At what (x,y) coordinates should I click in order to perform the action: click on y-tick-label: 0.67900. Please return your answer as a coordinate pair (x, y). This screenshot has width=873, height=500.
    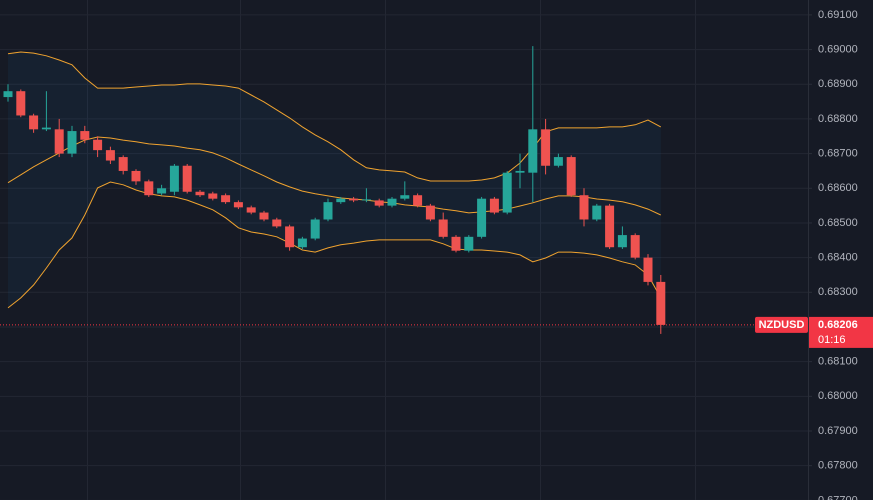
    Looking at the image, I should click on (838, 431).